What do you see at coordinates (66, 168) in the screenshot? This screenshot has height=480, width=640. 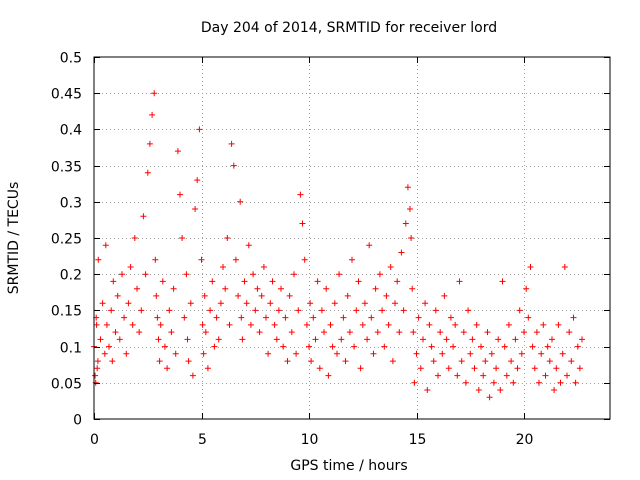 I see `y-tick-label: 0.35` at bounding box center [66, 168].